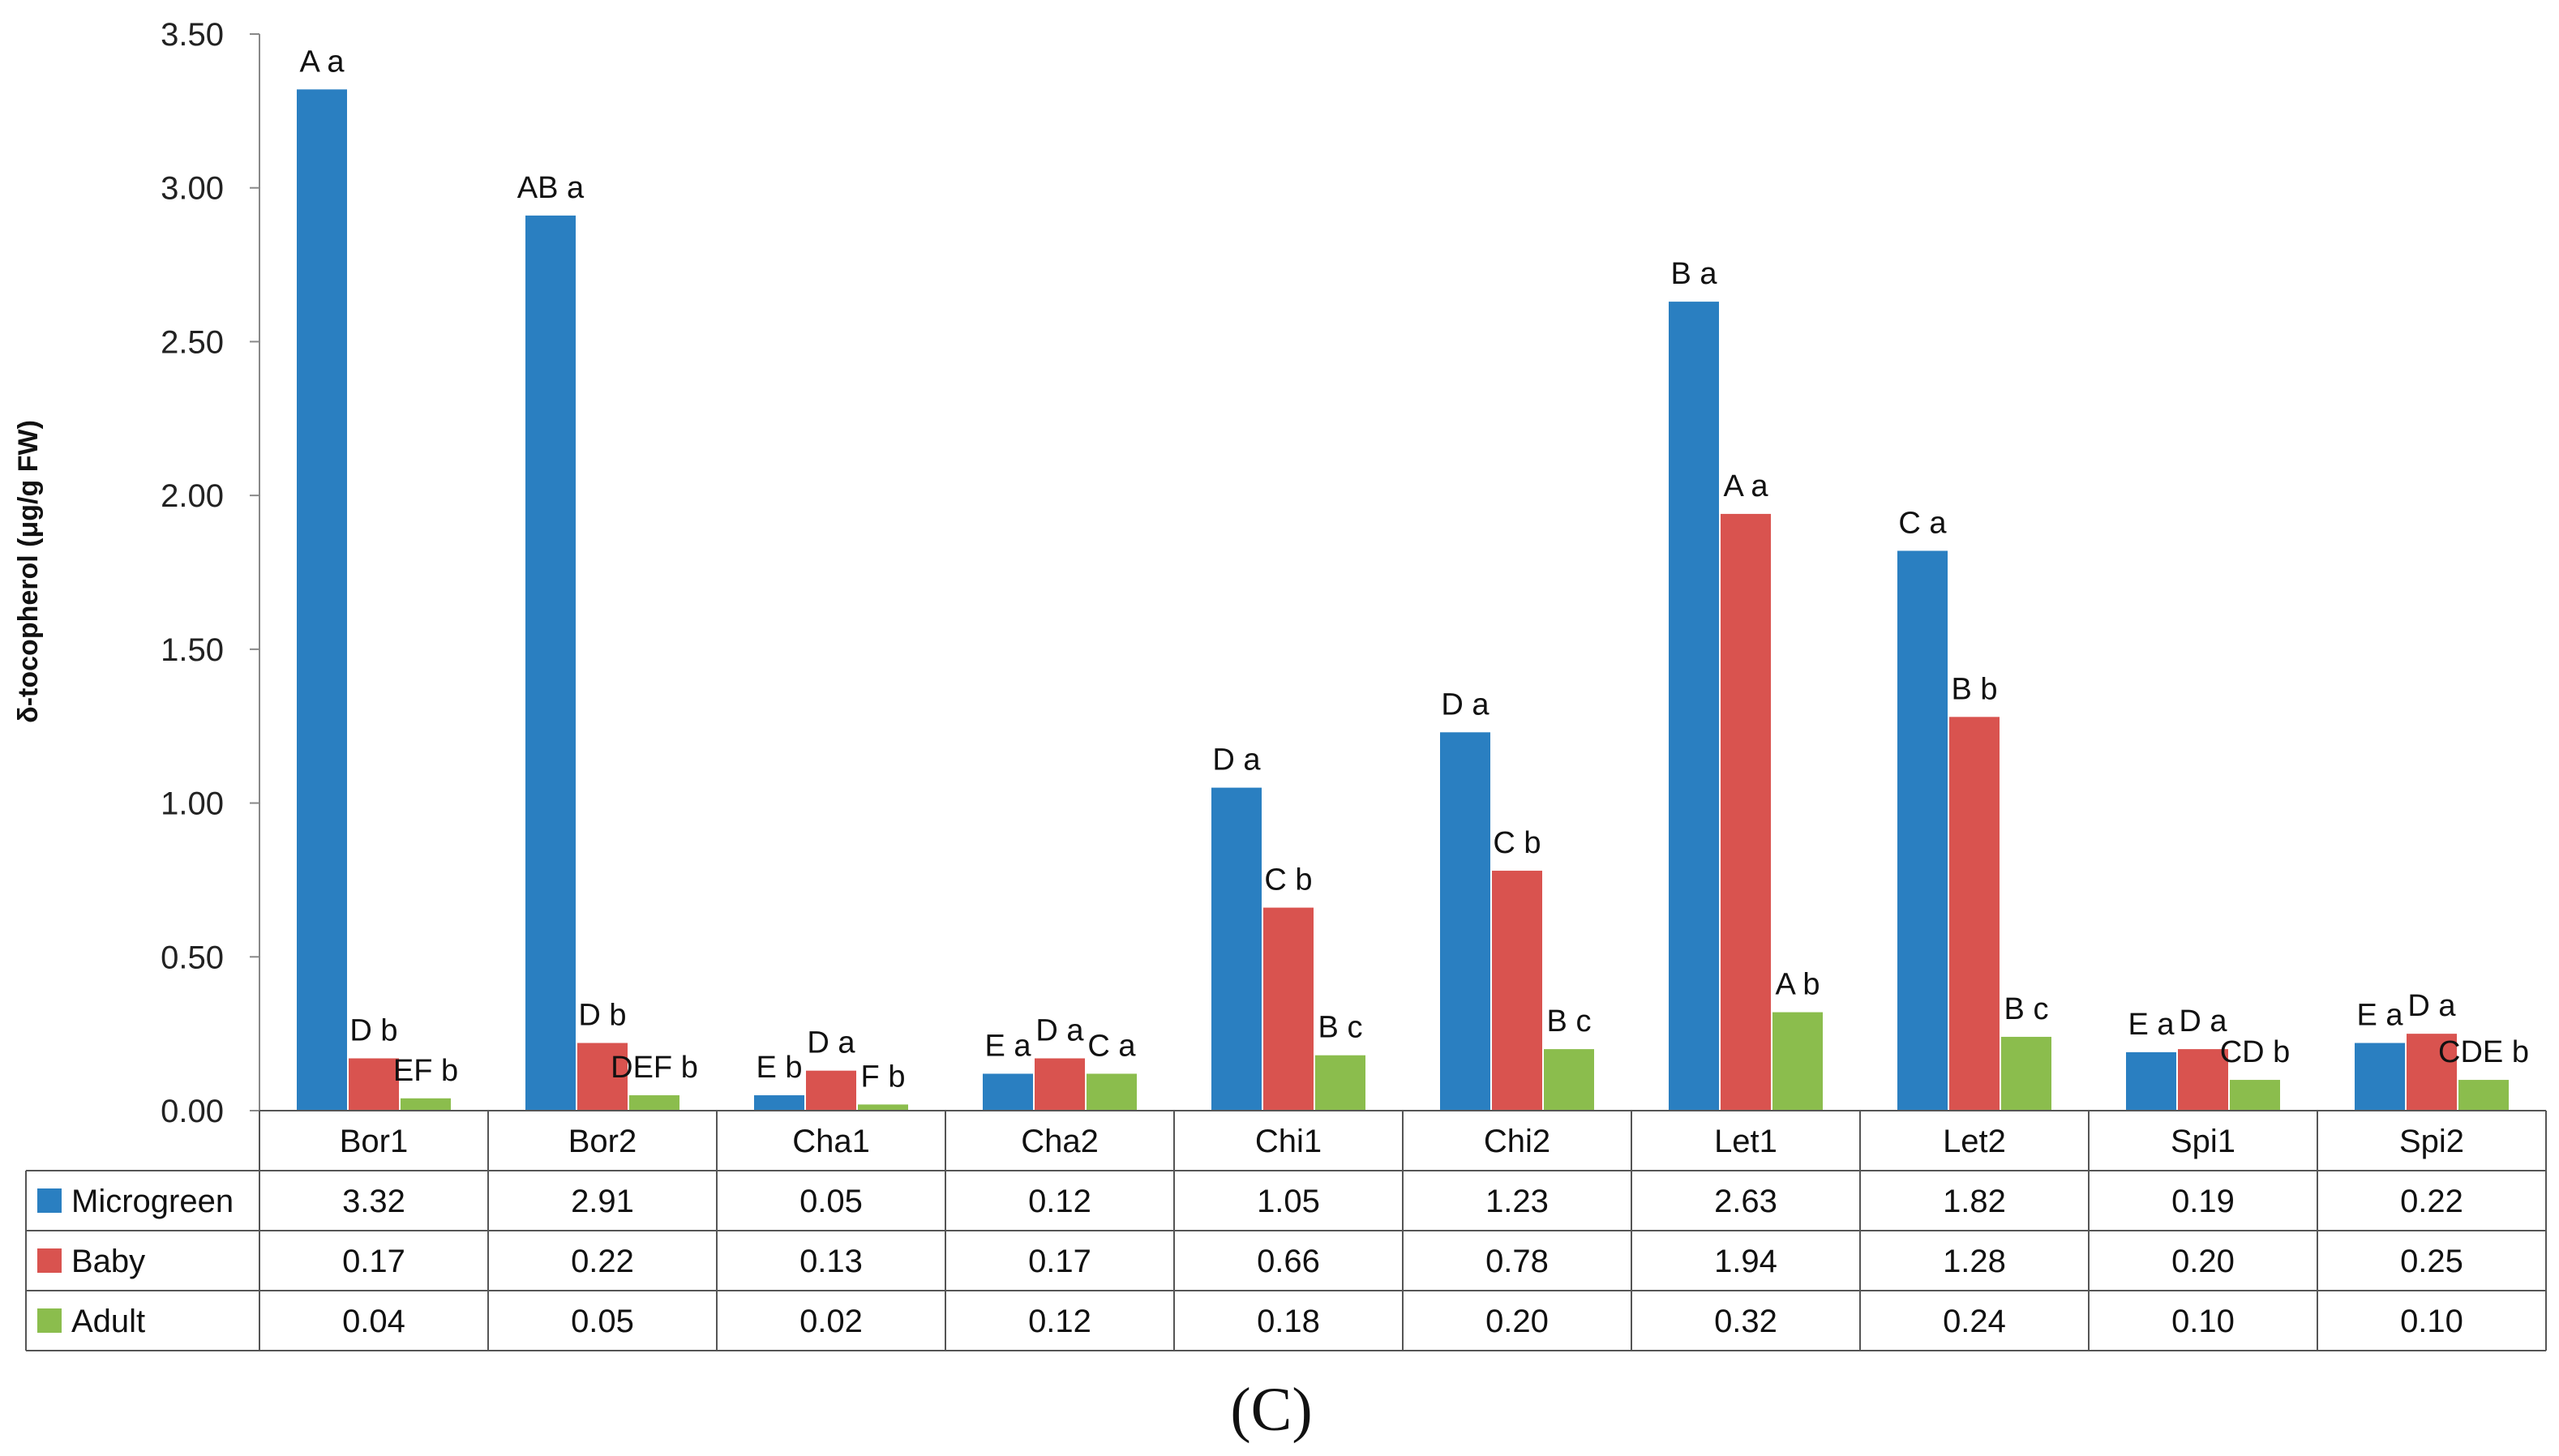 This screenshot has width=2559, height=1456. I want to click on x-category-label: Let1, so click(1745, 1141).